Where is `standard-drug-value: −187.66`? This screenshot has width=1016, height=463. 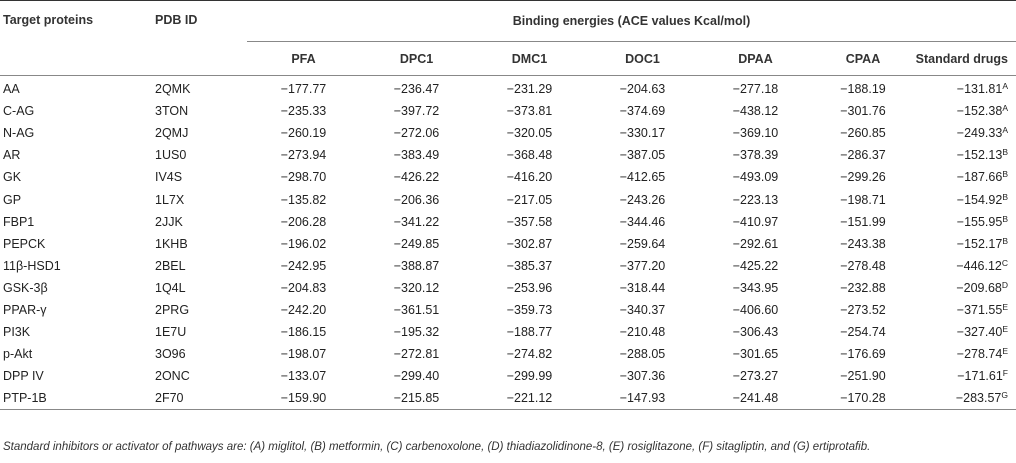
standard-drug-value: −187.66 is located at coordinates (979, 177).